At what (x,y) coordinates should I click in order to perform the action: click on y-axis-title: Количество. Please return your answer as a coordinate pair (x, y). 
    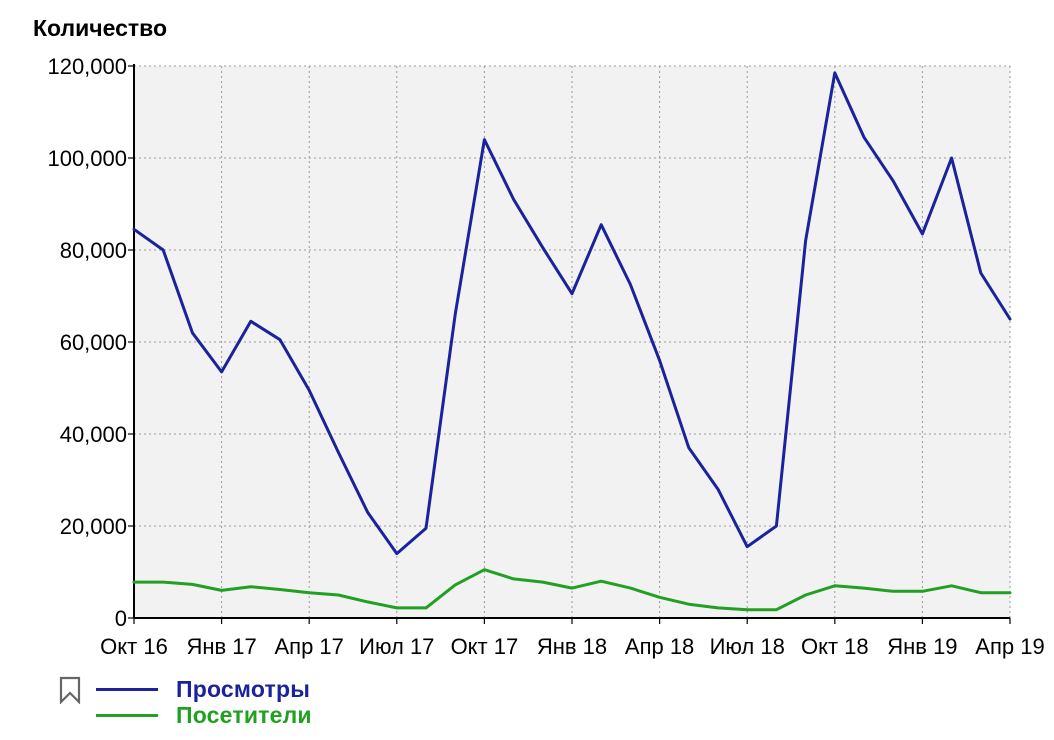
    Looking at the image, I should click on (100, 28).